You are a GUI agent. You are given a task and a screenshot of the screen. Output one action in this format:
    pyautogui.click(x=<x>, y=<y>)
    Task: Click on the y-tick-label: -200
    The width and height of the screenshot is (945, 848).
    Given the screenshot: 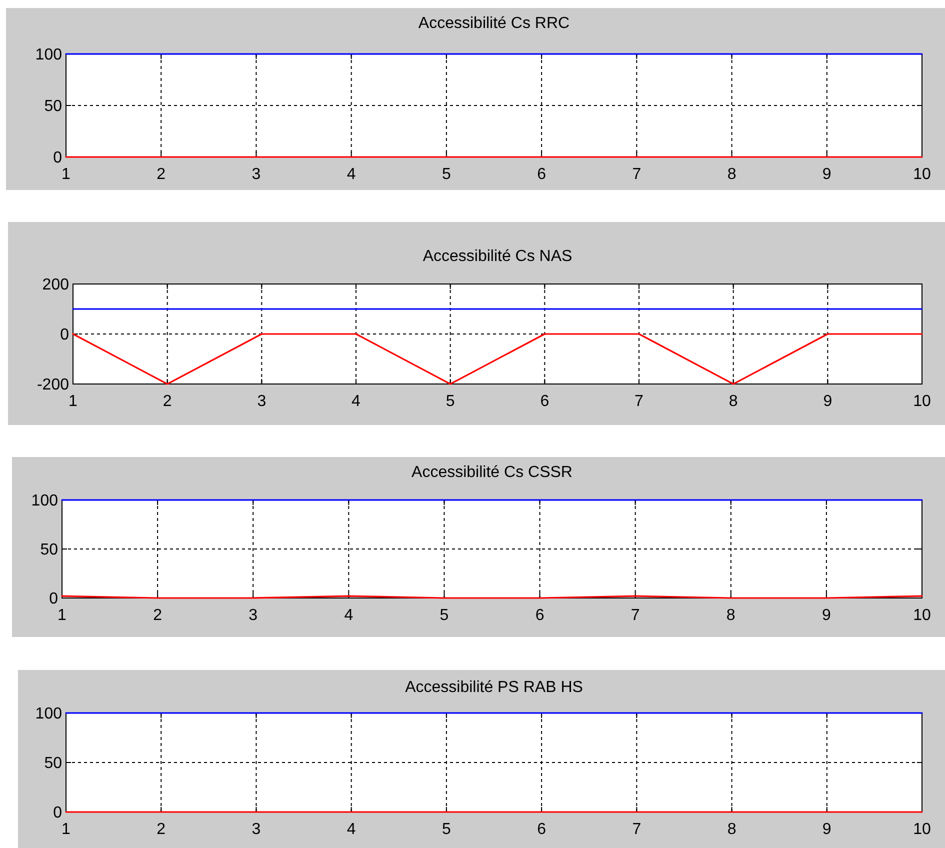 What is the action you would take?
    pyautogui.click(x=53, y=385)
    